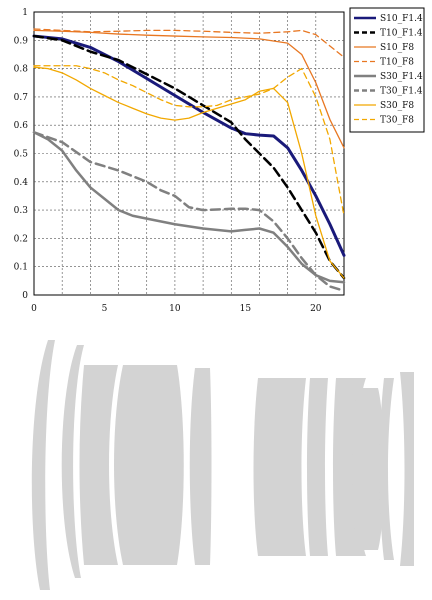 This screenshot has width=432, height=600. I want to click on x-tick-label: 15, so click(246, 309).